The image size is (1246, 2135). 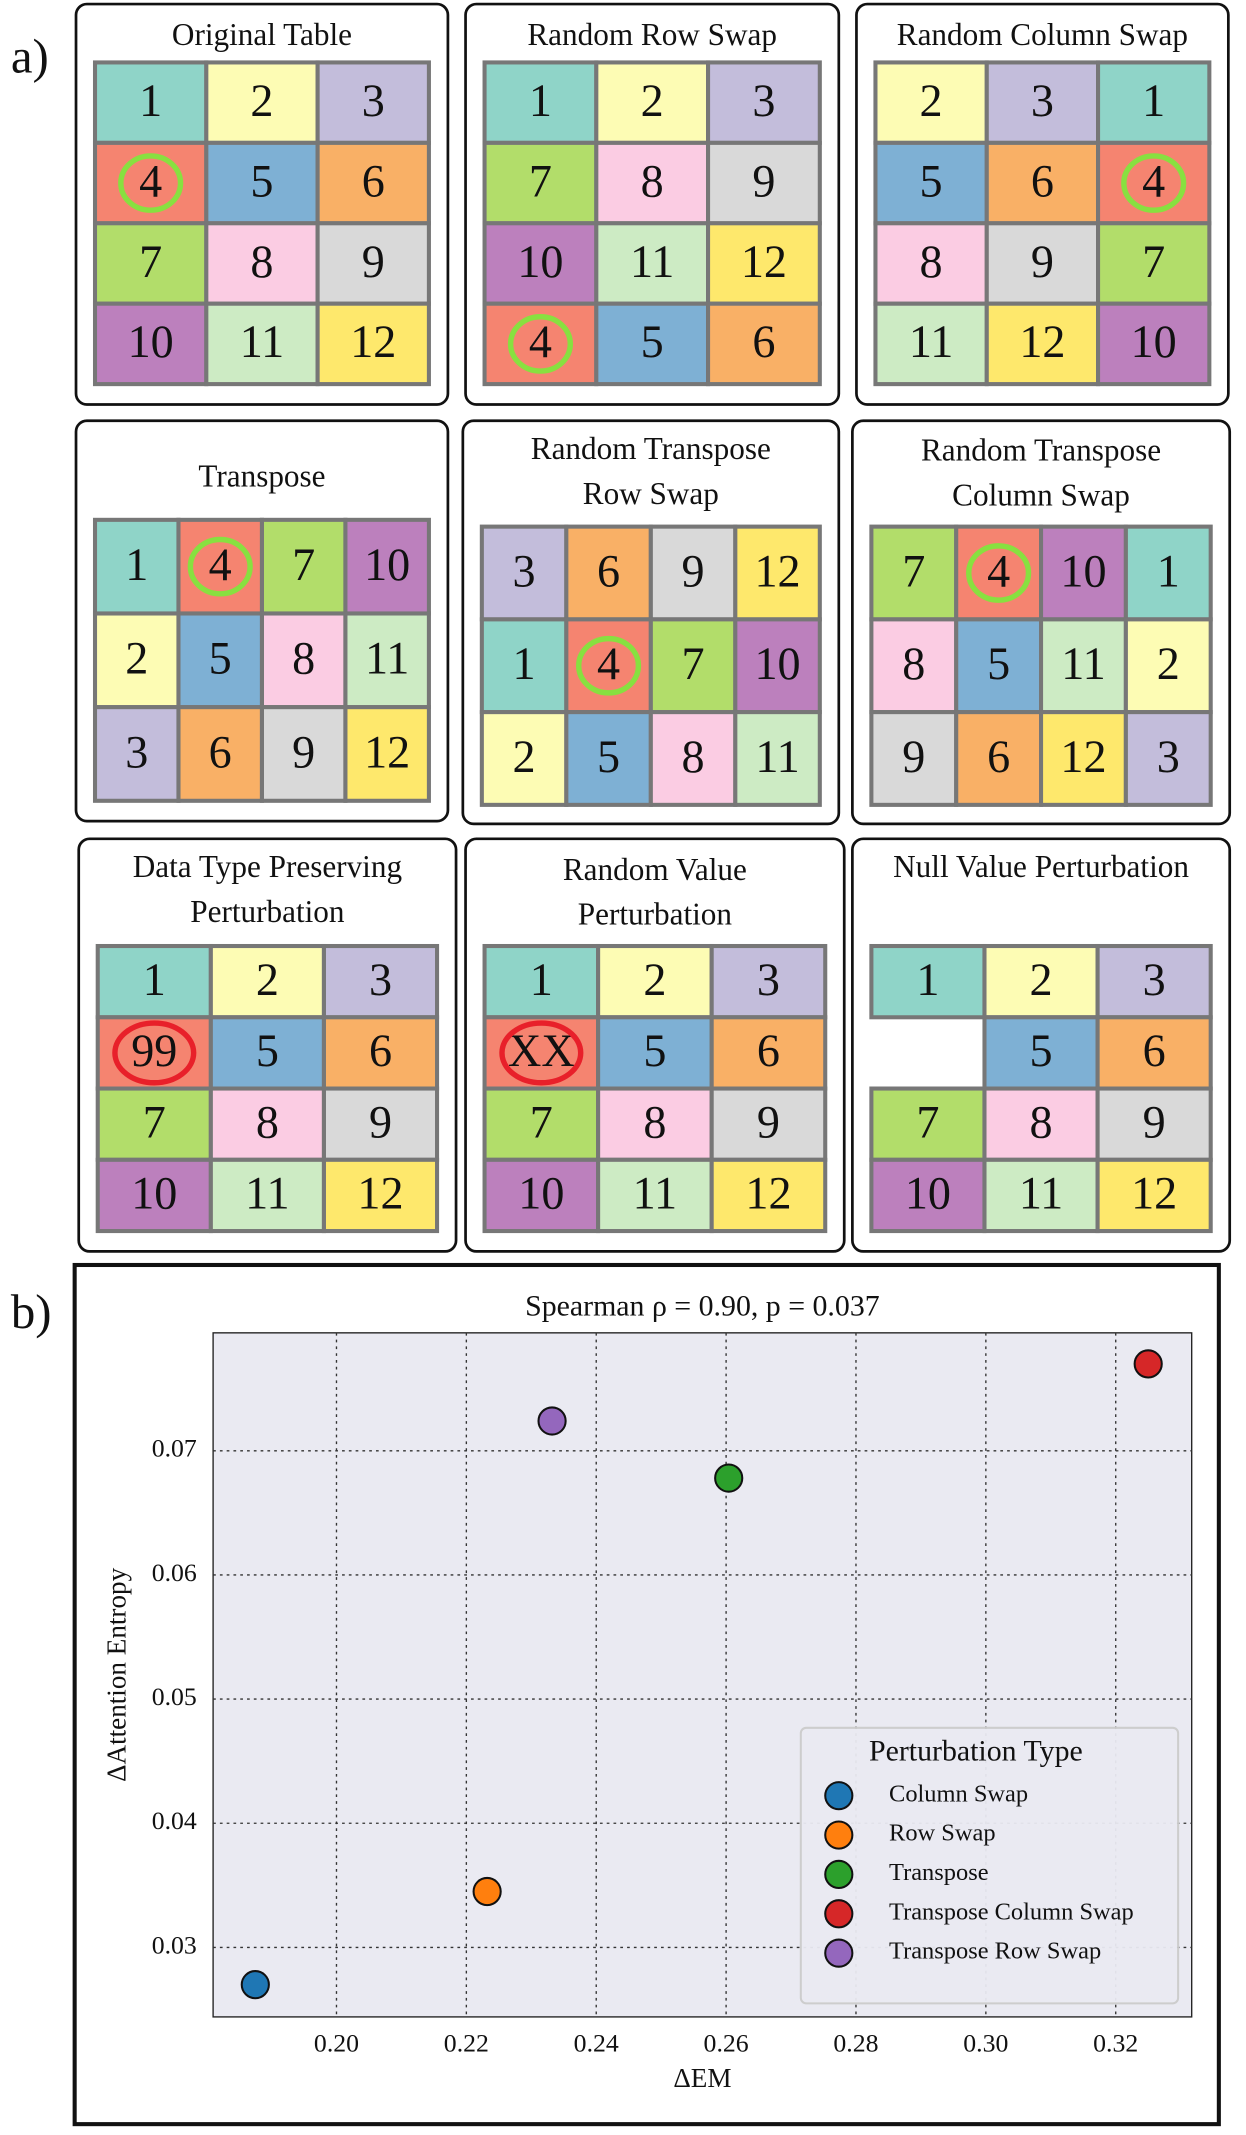 I want to click on panel-title: Random Row Swap, so click(x=652, y=34).